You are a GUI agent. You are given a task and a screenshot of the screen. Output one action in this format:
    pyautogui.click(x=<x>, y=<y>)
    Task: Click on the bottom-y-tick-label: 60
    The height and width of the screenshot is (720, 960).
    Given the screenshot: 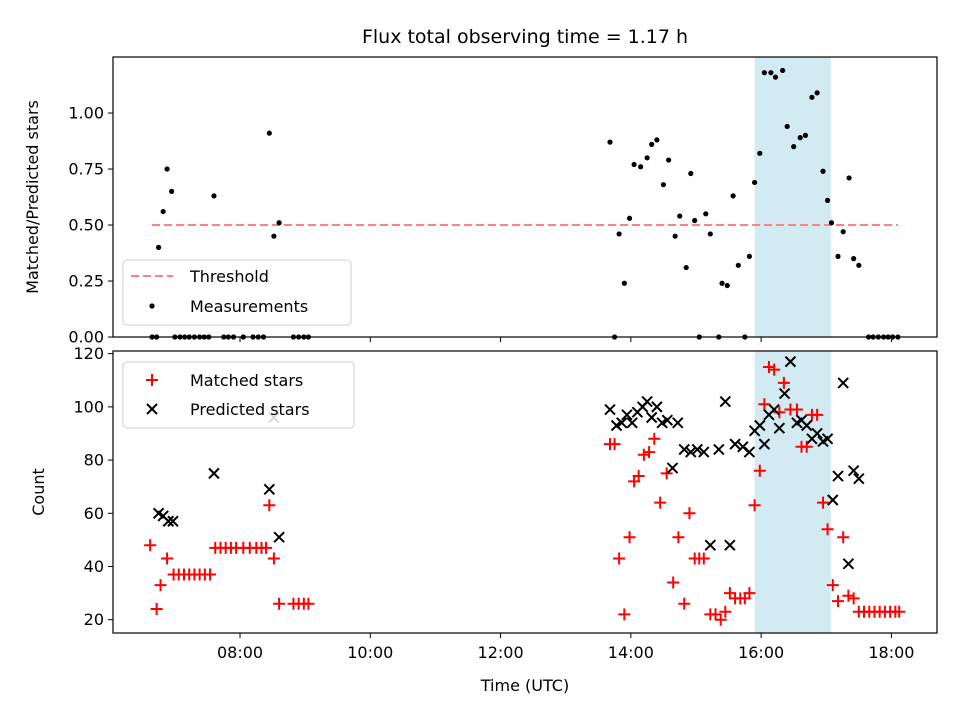 What is the action you would take?
    pyautogui.click(x=94, y=513)
    